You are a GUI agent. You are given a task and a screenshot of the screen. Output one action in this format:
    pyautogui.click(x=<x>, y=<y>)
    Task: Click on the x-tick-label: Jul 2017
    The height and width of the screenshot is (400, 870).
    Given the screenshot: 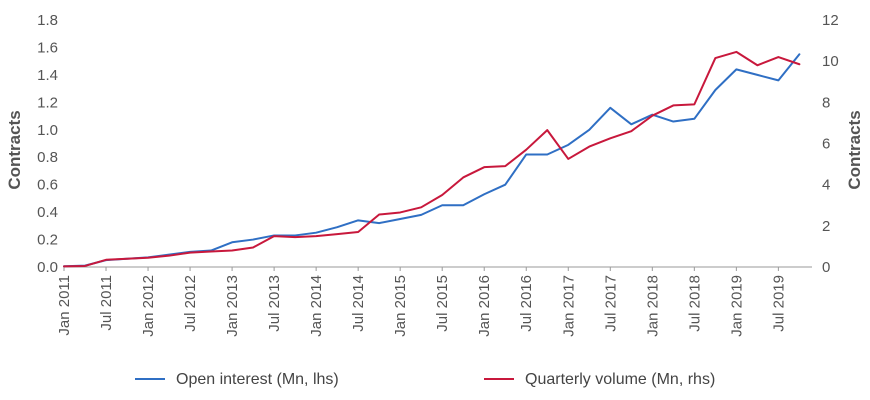 What is the action you would take?
    pyautogui.click(x=610, y=303)
    